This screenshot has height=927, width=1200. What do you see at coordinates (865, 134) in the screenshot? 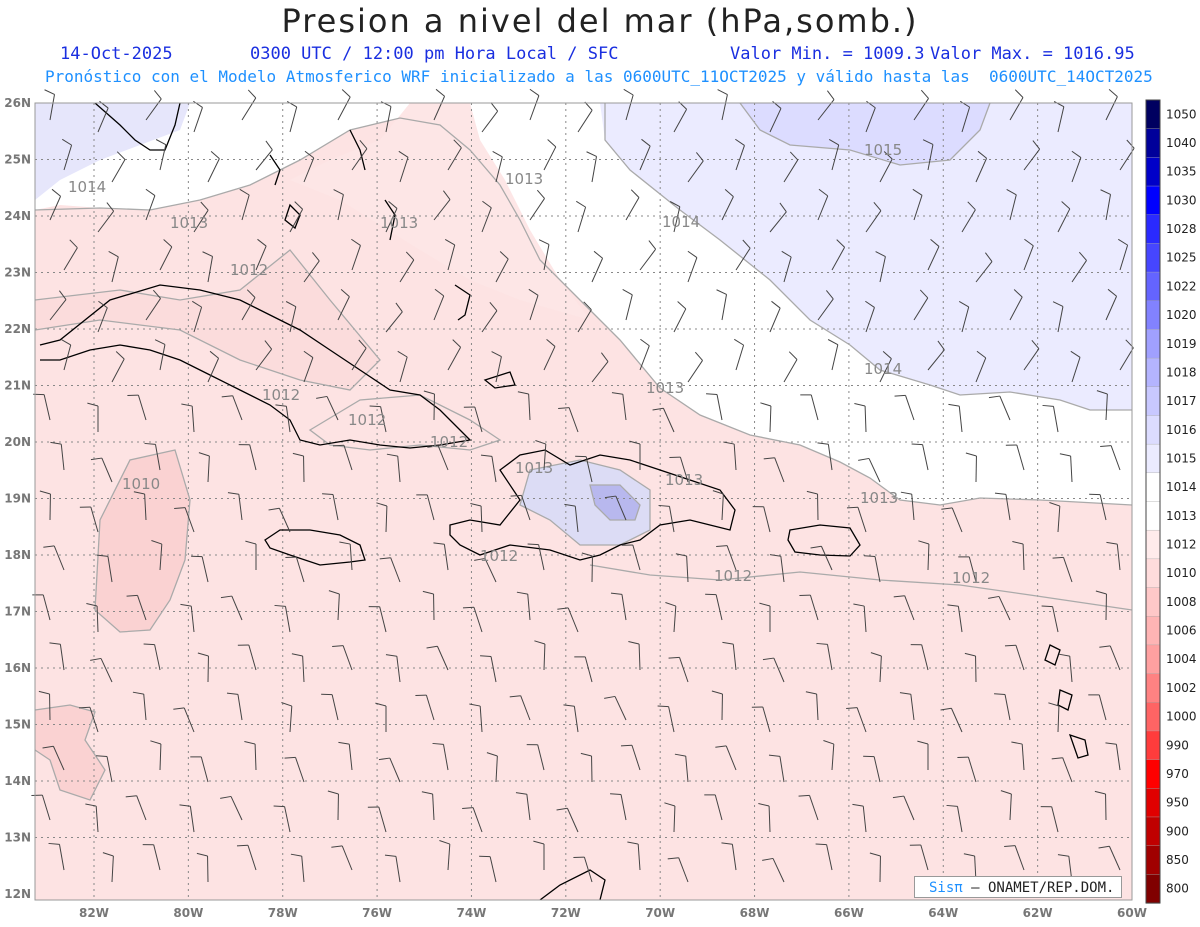
I see `field-1015-inner` at bounding box center [865, 134].